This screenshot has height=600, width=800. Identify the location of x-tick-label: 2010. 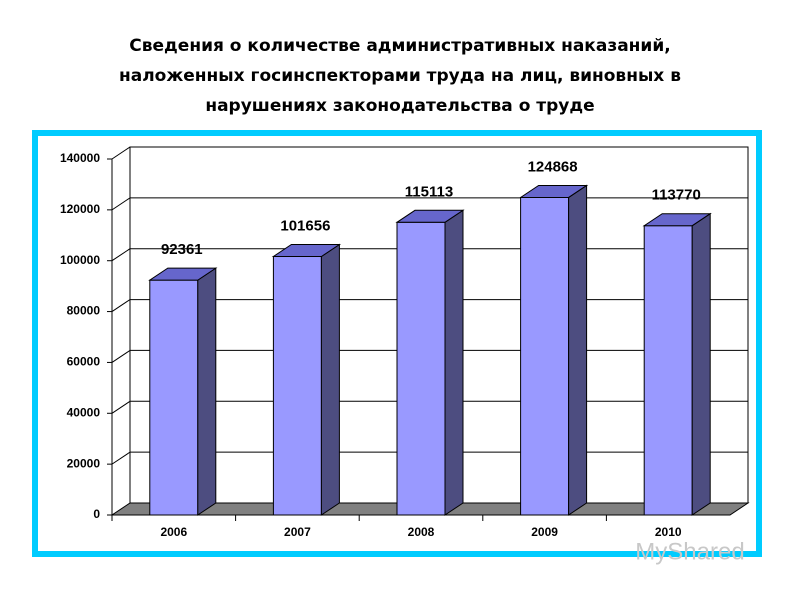
(668, 532).